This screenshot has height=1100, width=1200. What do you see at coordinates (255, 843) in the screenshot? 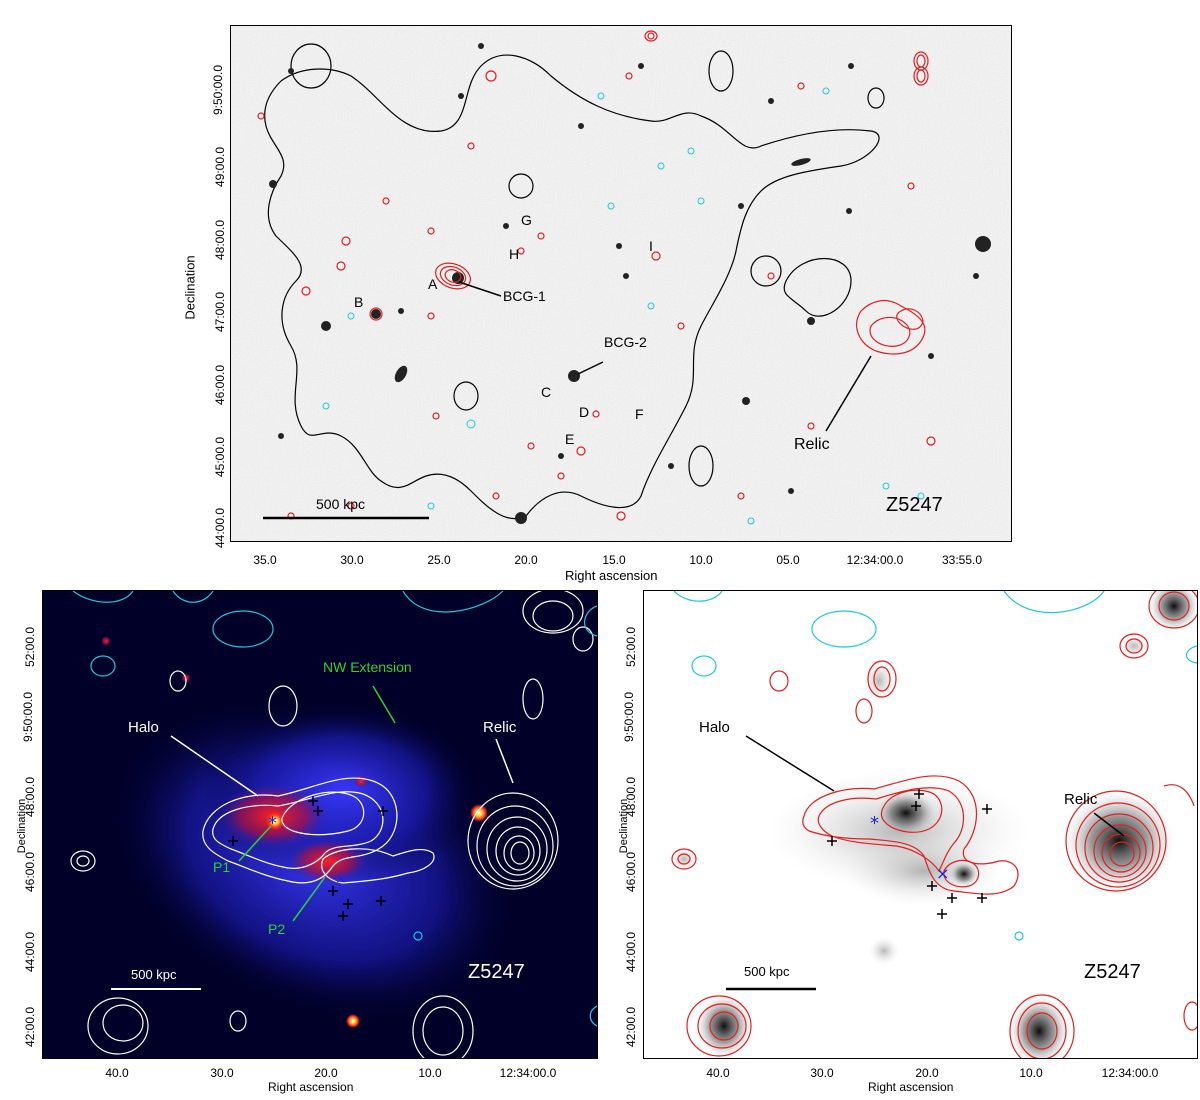
I see `p1-pointer` at bounding box center [255, 843].